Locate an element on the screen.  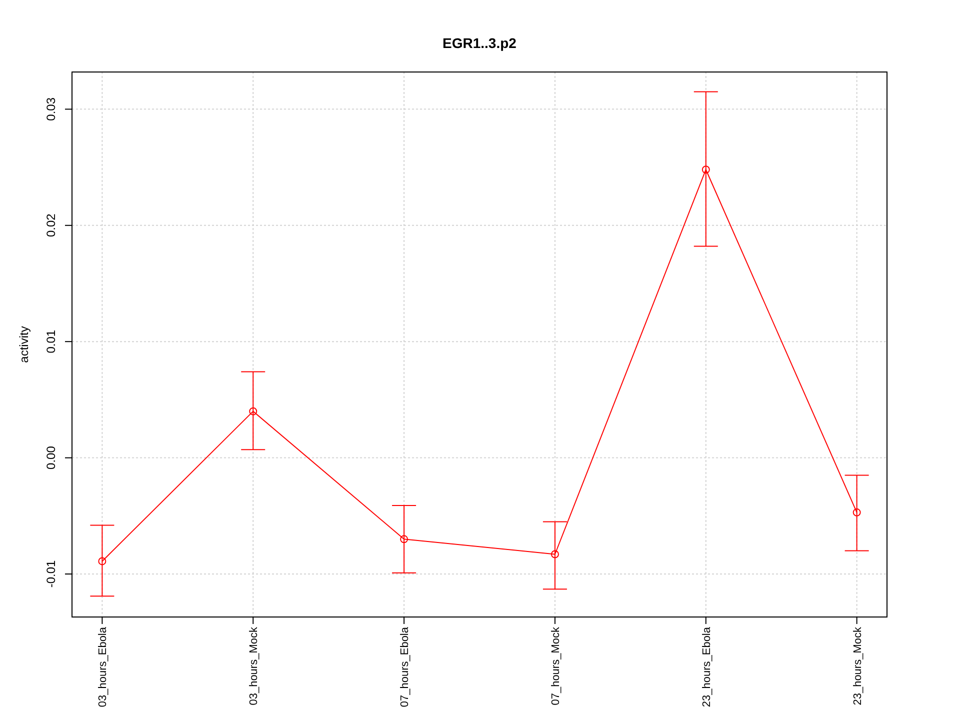
x-tick-label: 07_hours_Ebola is located at coordinates (405, 667).